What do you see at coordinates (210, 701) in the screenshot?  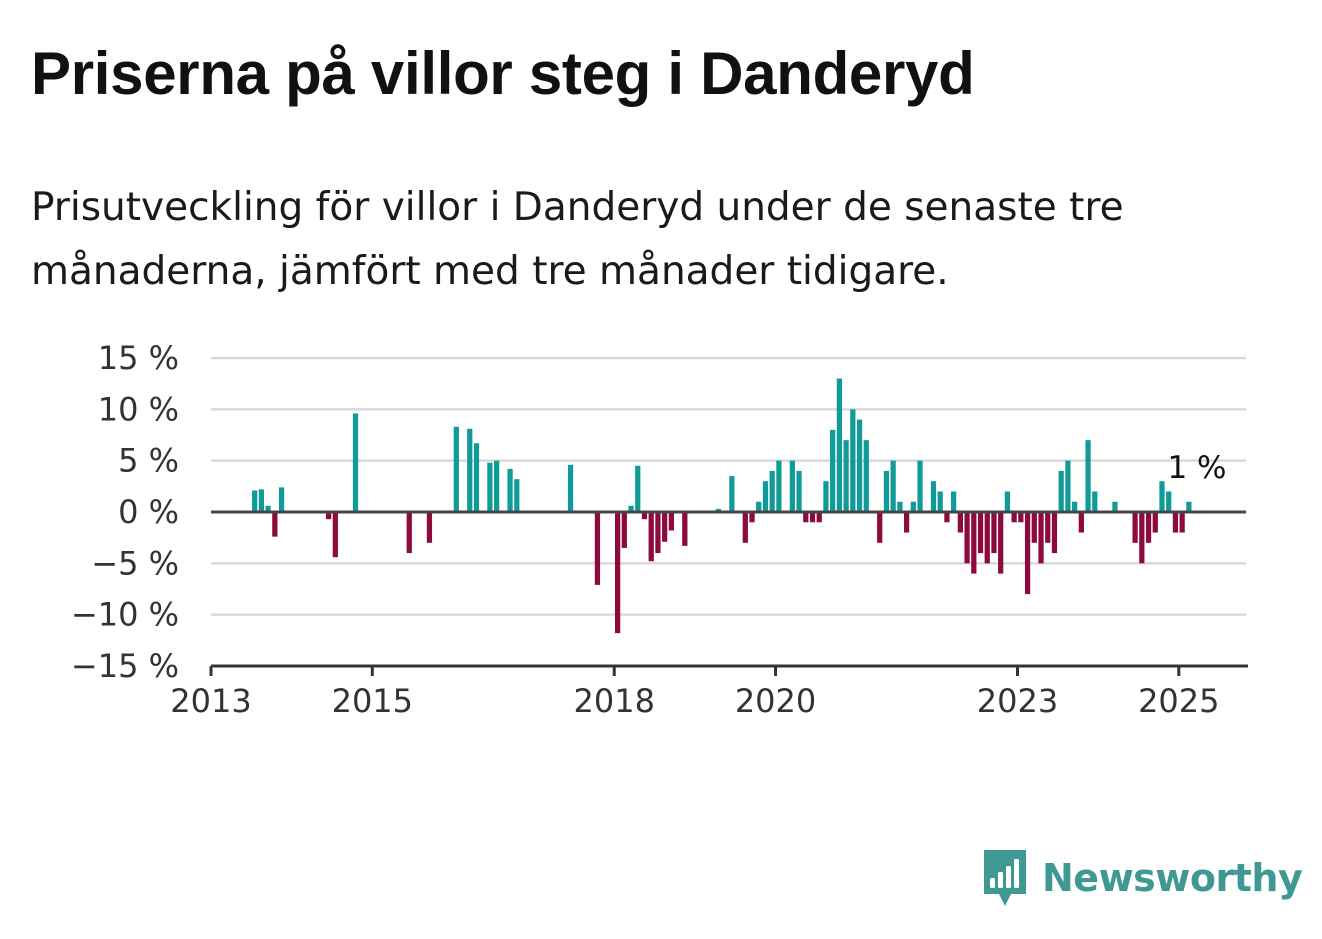 I see `x-tick-label: 2013` at bounding box center [210, 701].